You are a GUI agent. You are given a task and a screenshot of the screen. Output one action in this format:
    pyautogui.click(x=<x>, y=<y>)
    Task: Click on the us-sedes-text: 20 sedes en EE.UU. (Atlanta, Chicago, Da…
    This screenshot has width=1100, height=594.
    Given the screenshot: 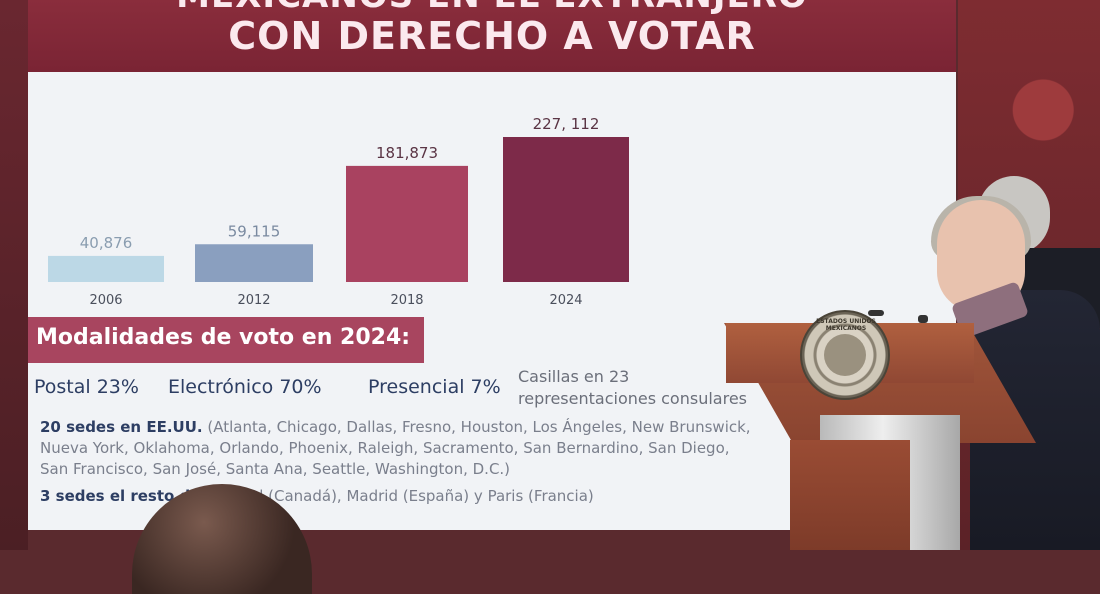 What is the action you would take?
    pyautogui.click(x=400, y=448)
    